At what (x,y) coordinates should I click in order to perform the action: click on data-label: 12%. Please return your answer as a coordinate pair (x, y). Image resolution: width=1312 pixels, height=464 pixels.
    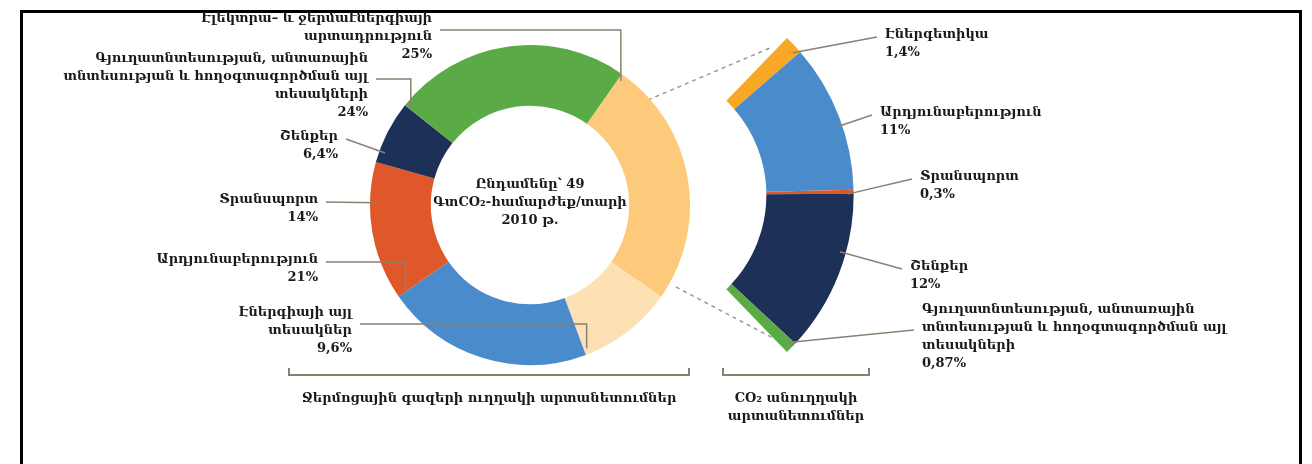
    Looking at the image, I should click on (926, 283).